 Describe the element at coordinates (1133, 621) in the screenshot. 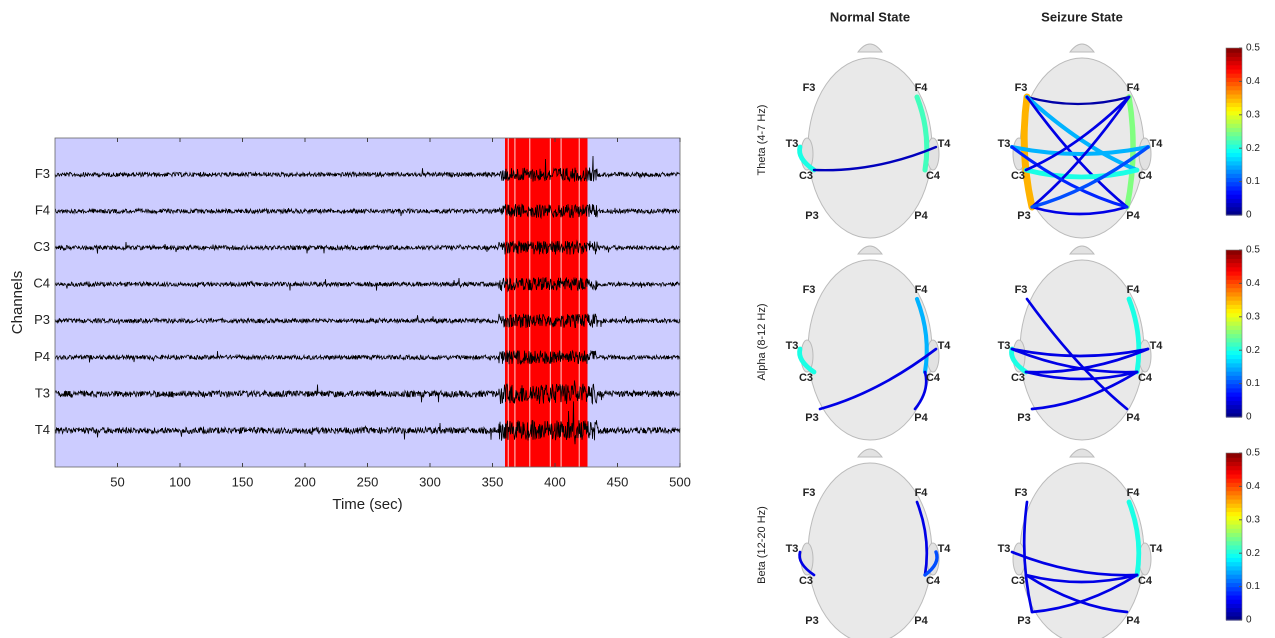

I see `electrode-label: P4` at that location.